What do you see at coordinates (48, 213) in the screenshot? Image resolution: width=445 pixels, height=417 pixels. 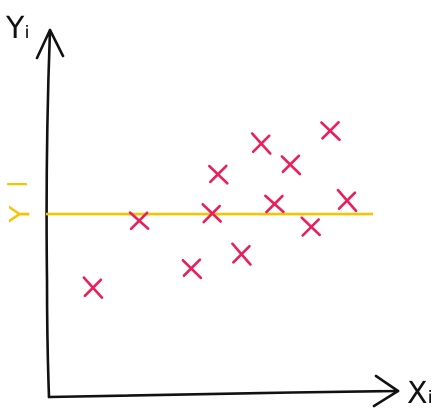 I see `y-axis-line` at bounding box center [48, 213].